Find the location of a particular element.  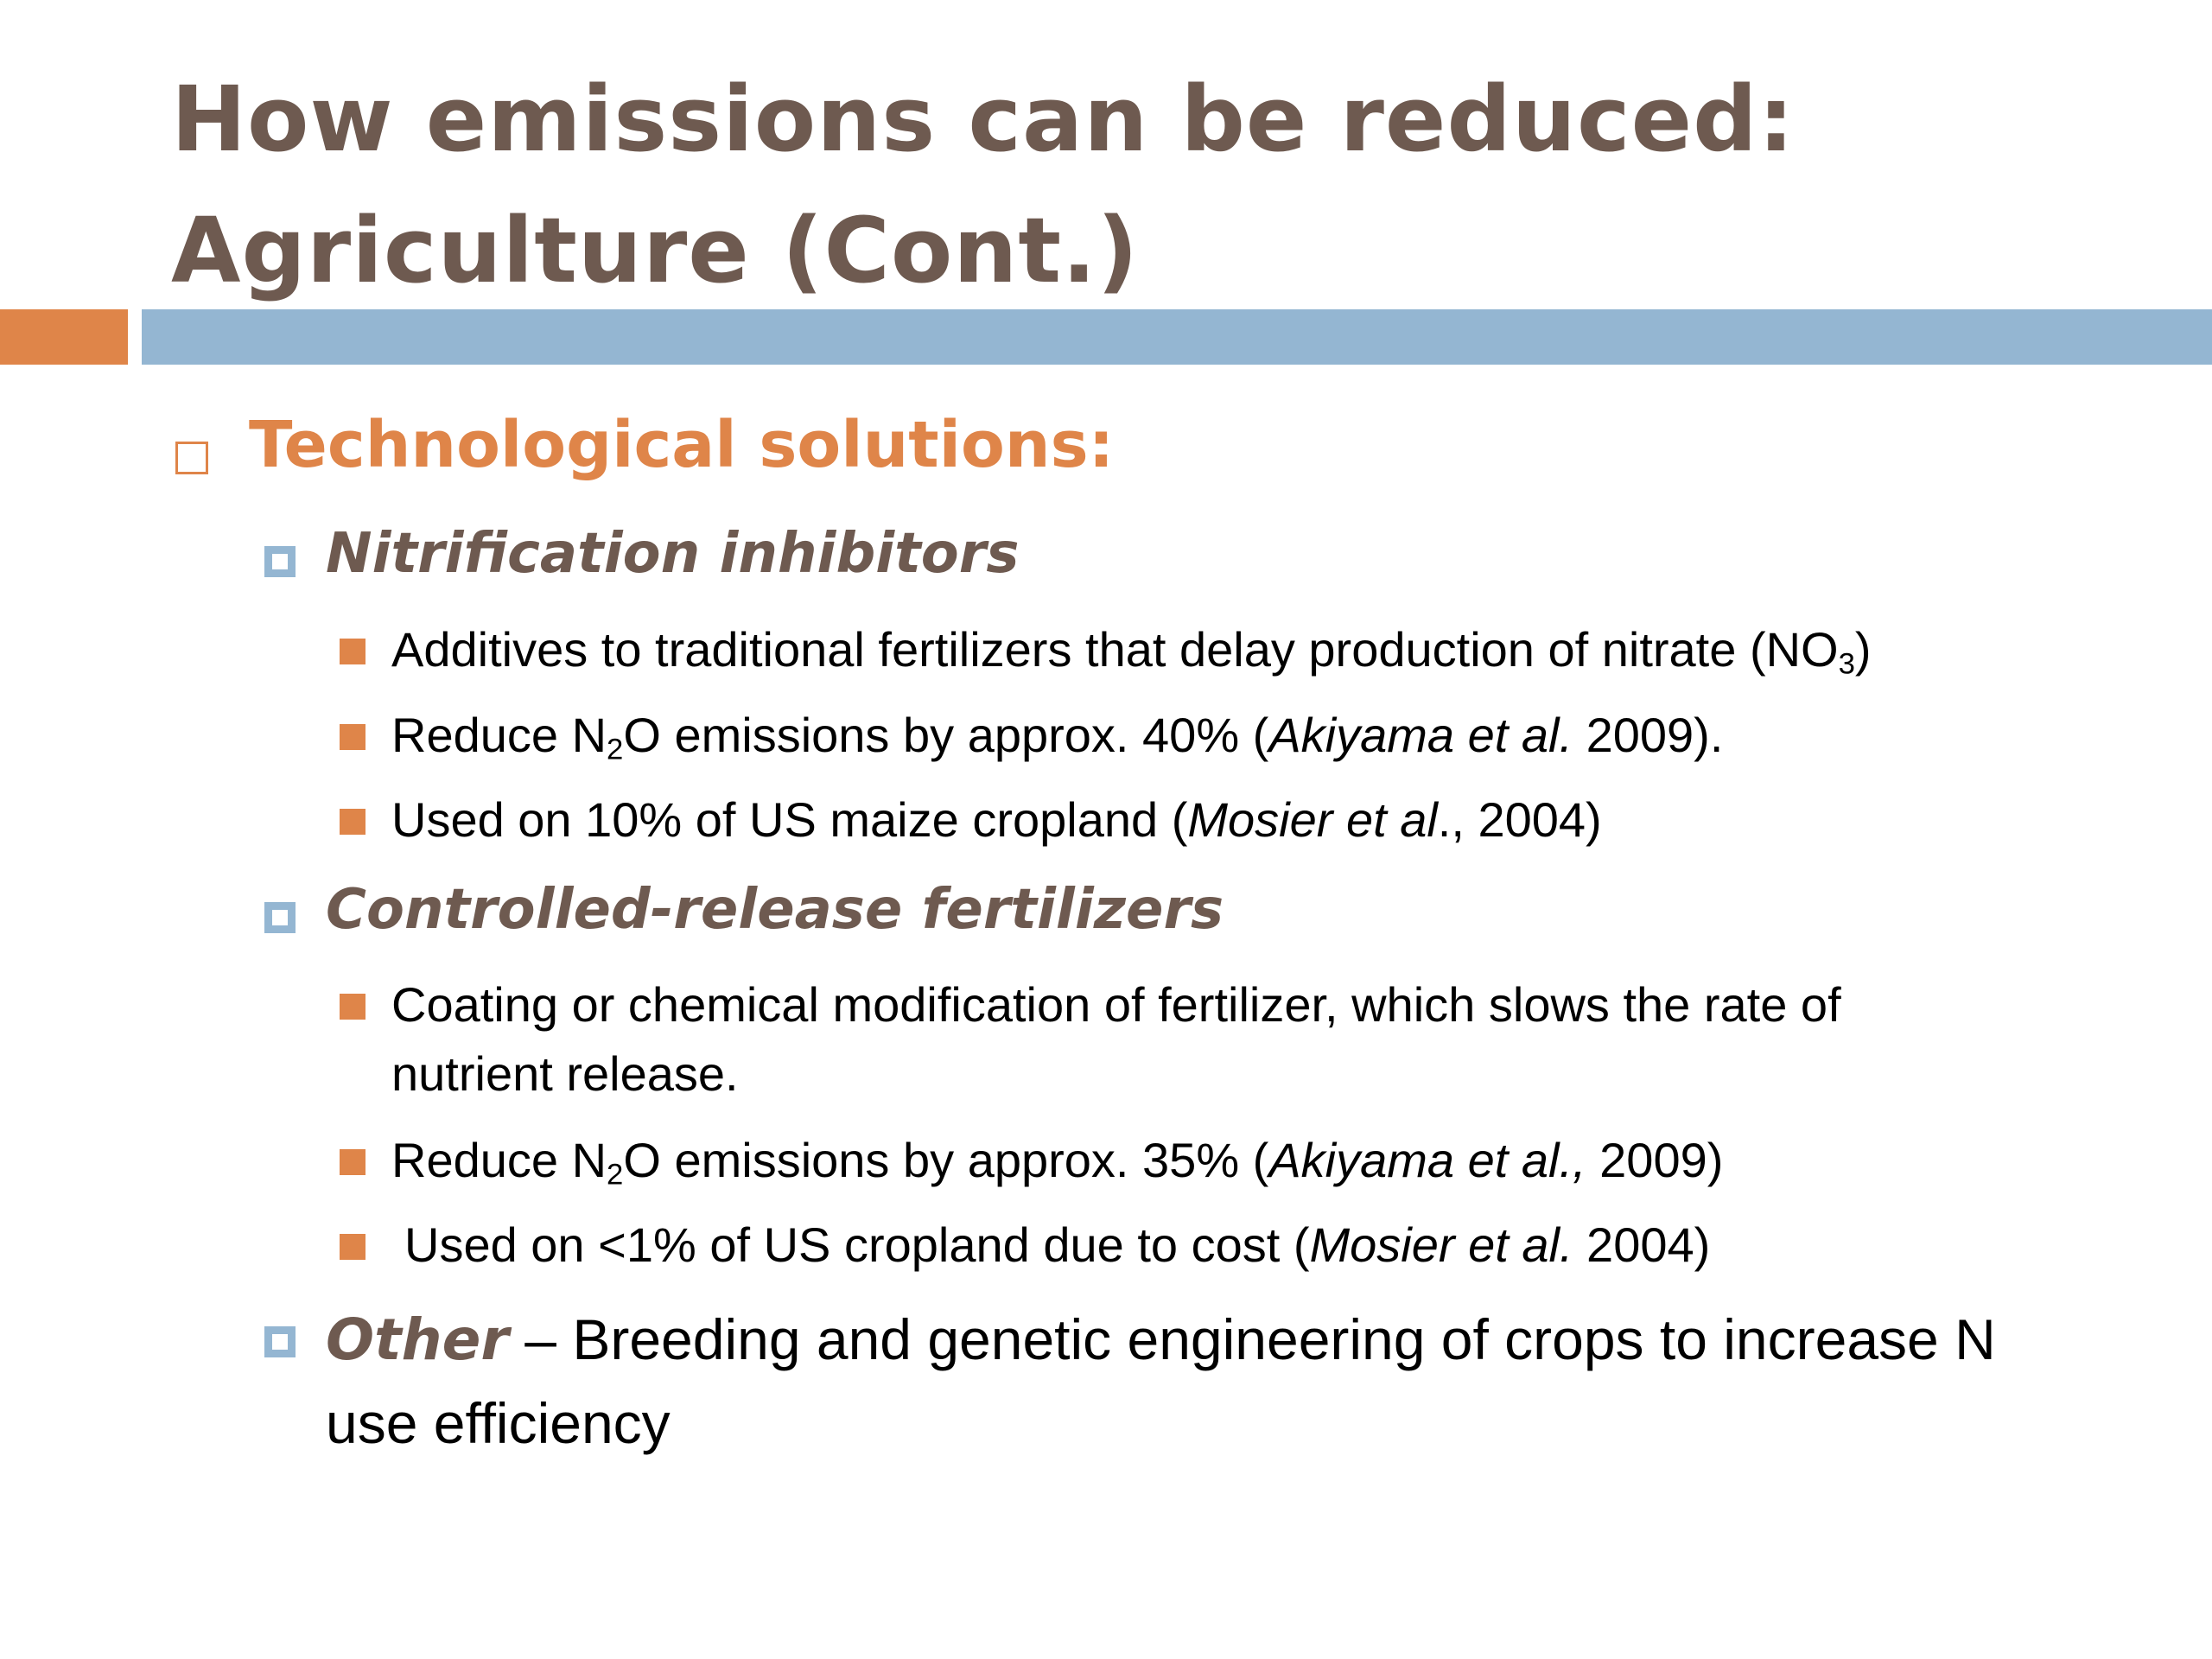

title-divider-accent is located at coordinates (64, 337).